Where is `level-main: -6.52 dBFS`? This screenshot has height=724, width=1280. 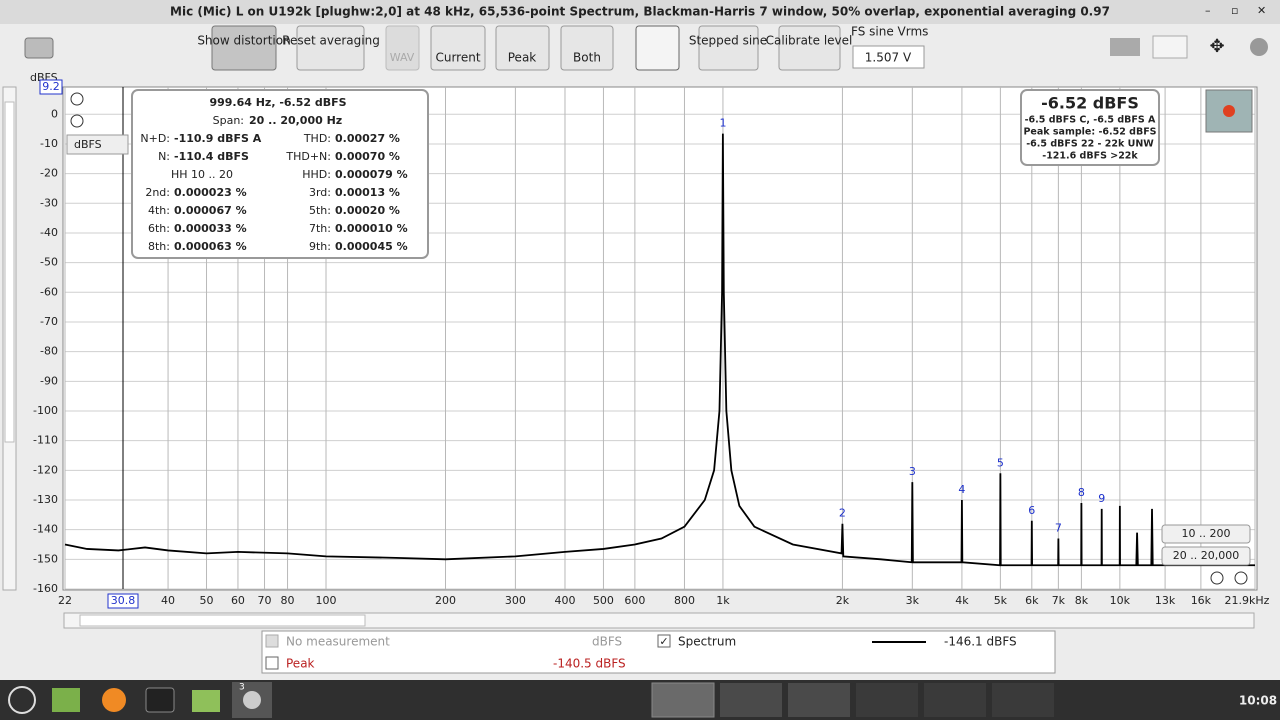 level-main: -6.52 dBFS is located at coordinates (1090, 103).